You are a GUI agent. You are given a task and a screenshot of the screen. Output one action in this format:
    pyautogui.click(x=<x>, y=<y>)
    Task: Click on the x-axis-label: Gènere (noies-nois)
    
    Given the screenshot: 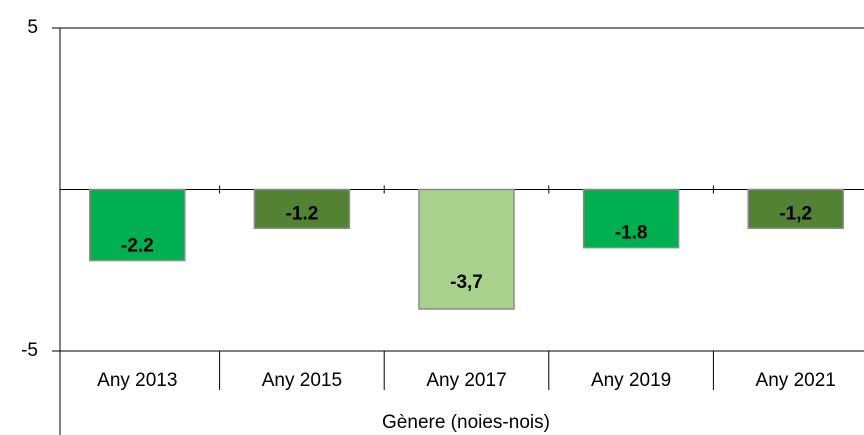 What is the action you would take?
    pyautogui.click(x=466, y=422)
    